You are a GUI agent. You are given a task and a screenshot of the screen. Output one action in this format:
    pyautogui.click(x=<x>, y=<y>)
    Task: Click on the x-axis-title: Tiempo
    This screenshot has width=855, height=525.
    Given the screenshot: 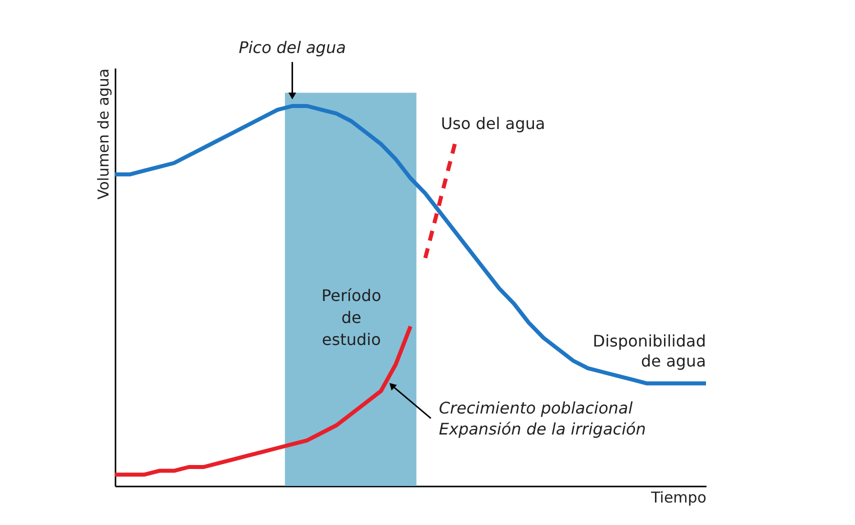 What is the action you would take?
    pyautogui.click(x=678, y=497)
    